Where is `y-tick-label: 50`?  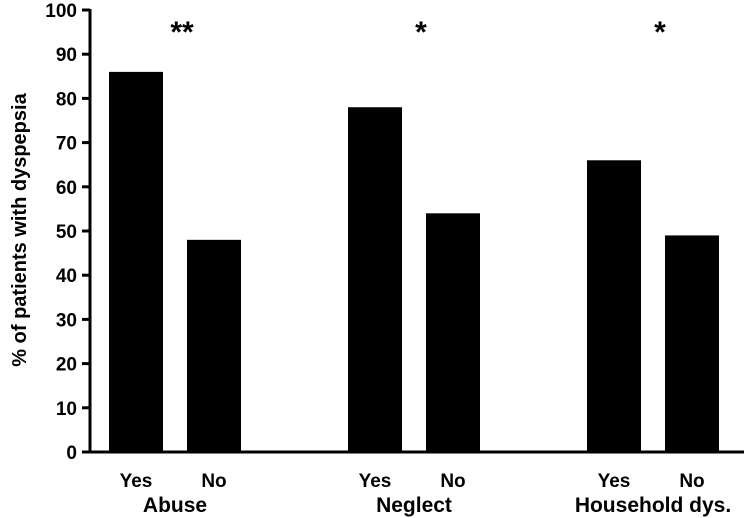
y-tick-label: 50 is located at coordinates (66, 232).